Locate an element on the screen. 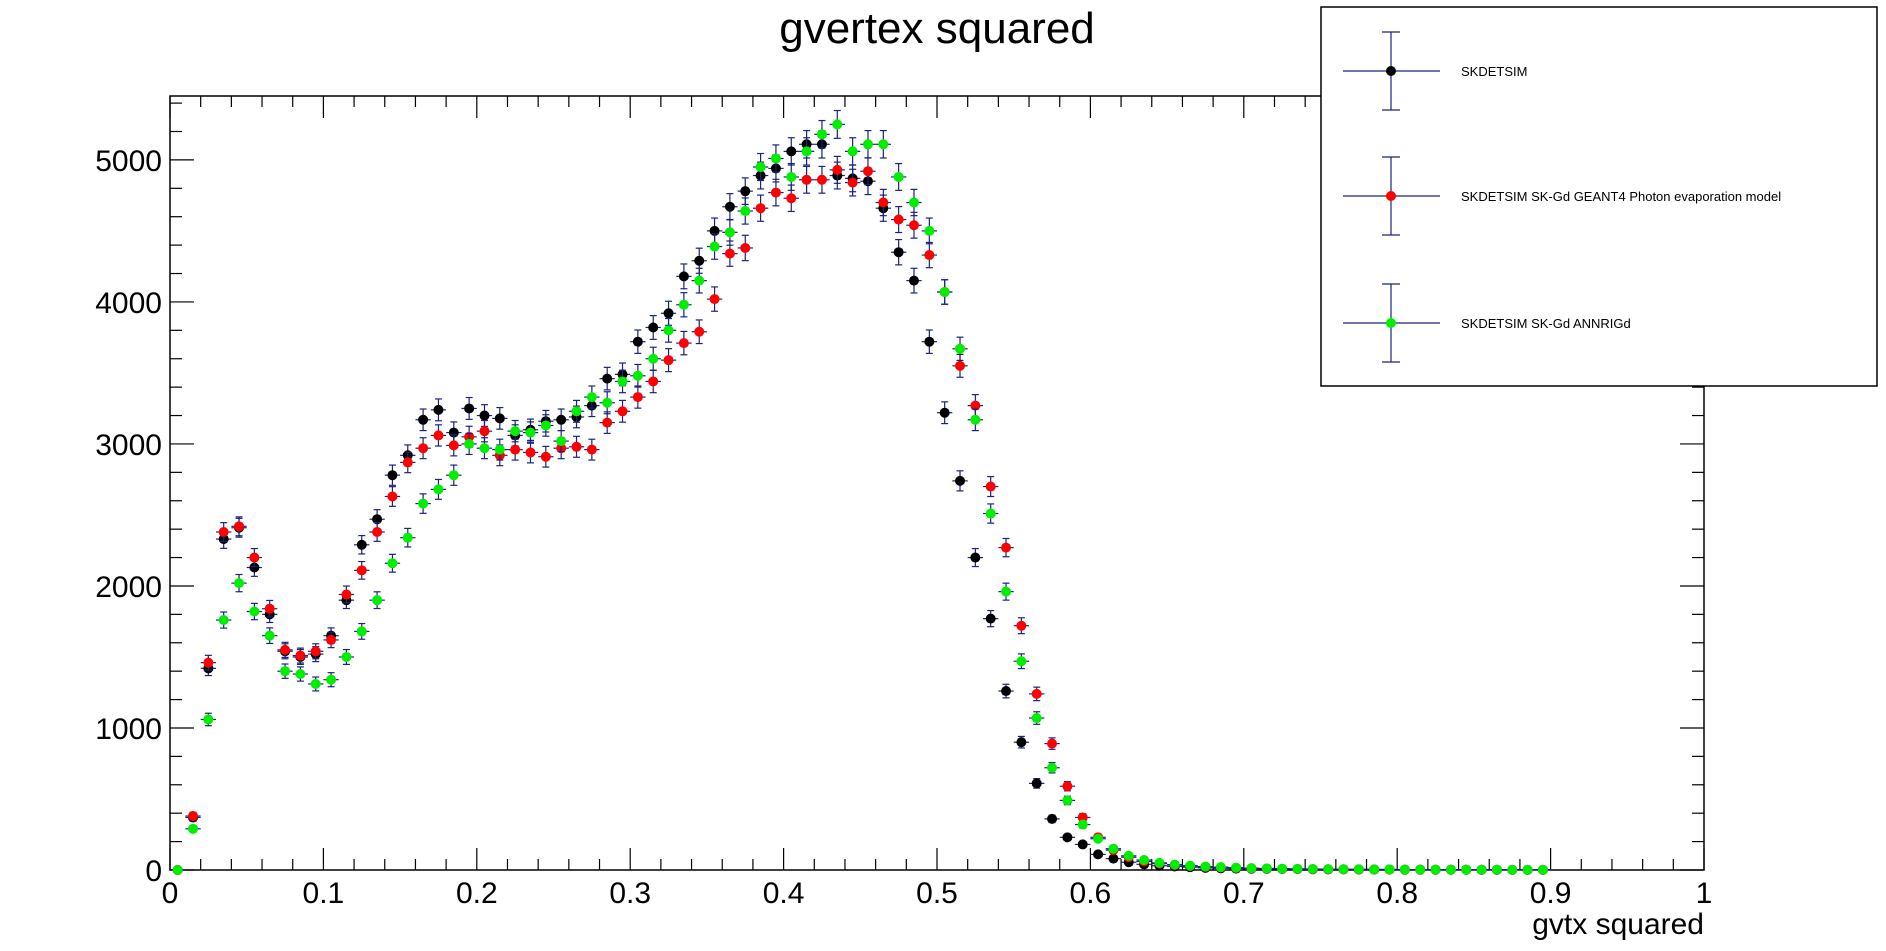 The height and width of the screenshot is (951, 1886). legend-label: SKDETSIM is located at coordinates (1494, 71).